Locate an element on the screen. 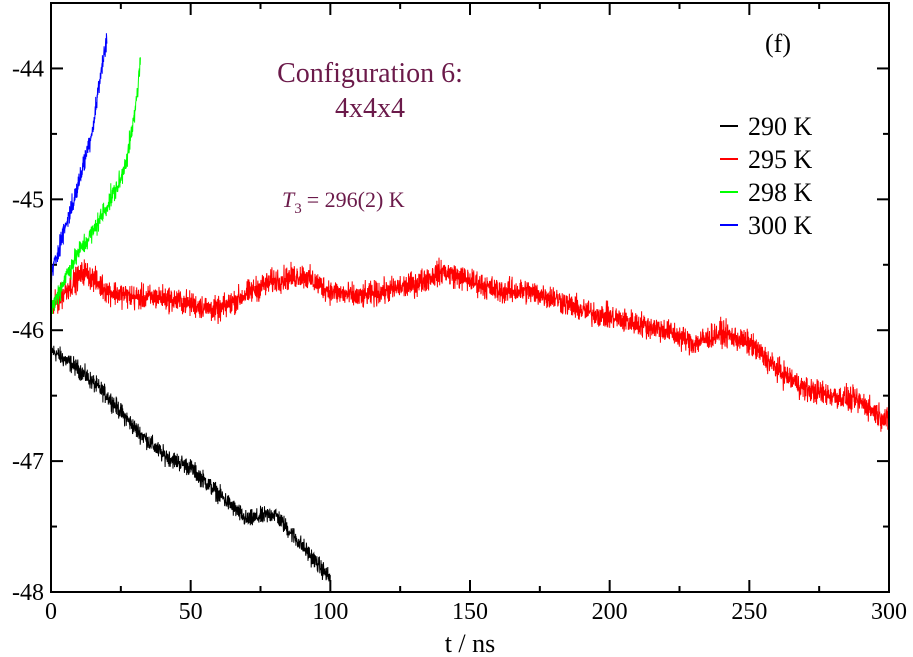  annotation-config-size: 4x4x4 is located at coordinates (370, 108).